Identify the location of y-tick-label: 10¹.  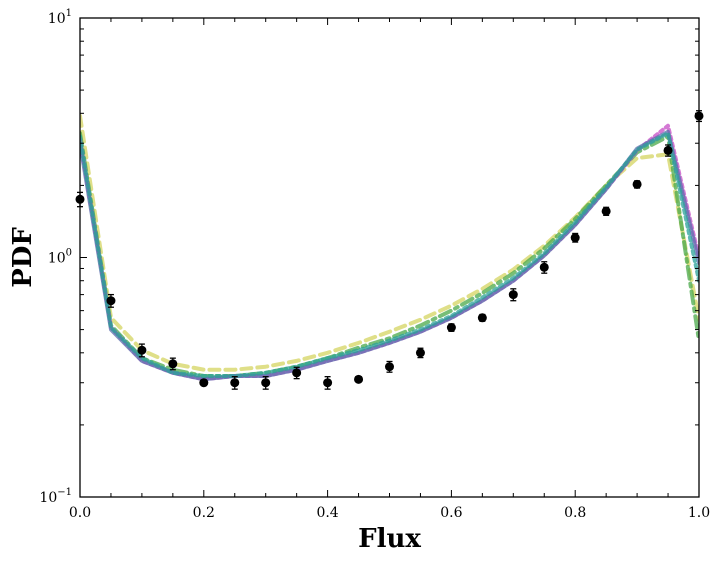
(60, 17).